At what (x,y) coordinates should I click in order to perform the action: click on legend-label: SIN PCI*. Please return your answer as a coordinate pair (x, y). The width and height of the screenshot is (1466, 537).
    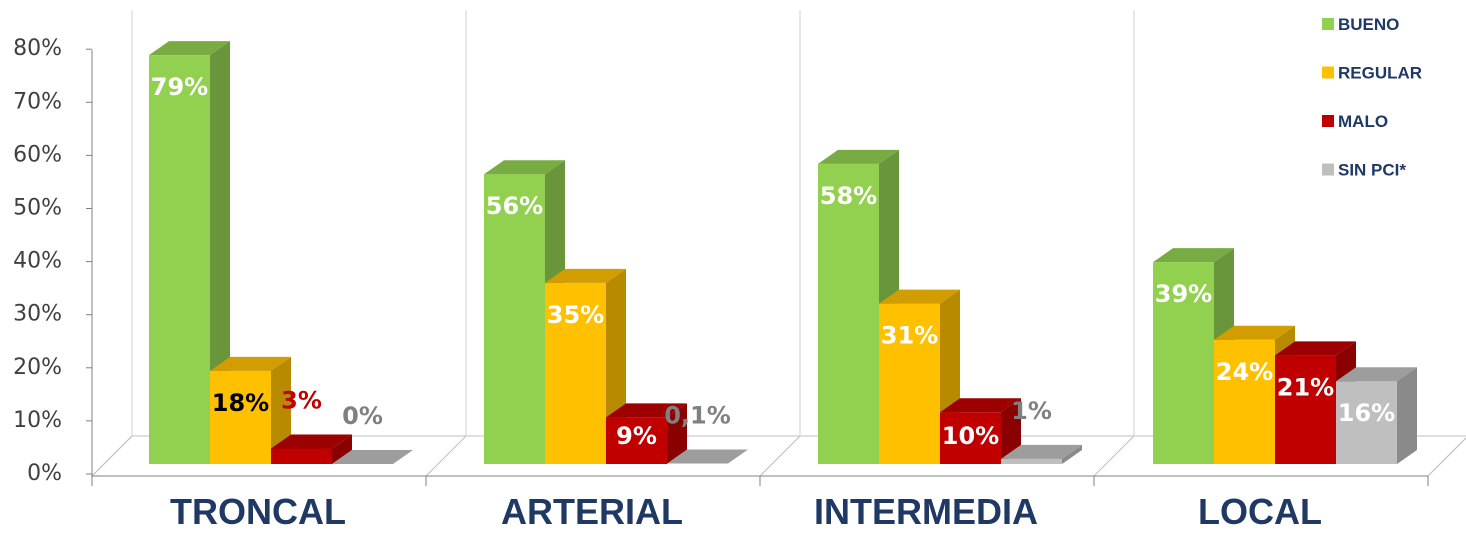
    Looking at the image, I should click on (1372, 170).